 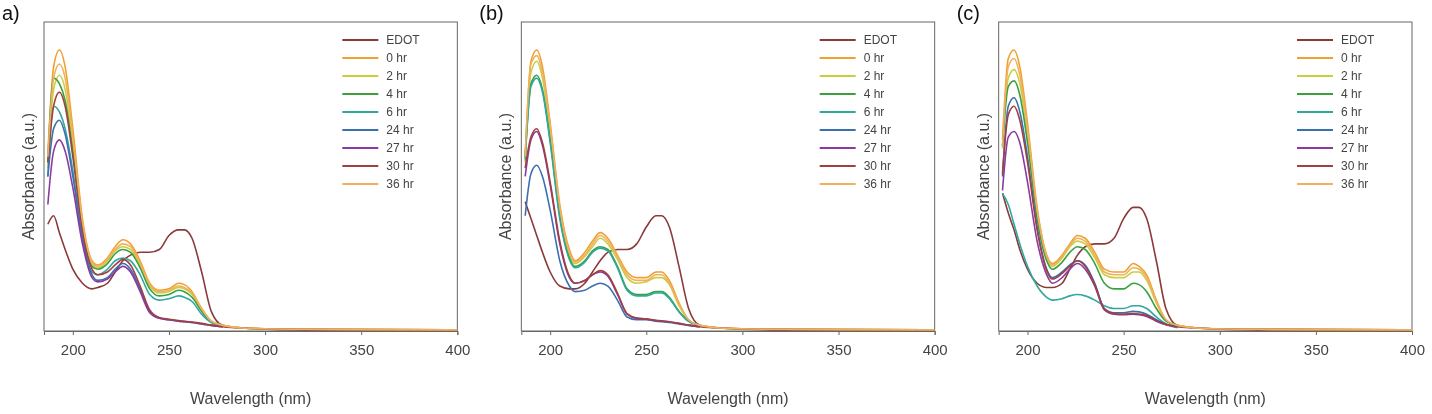 What do you see at coordinates (491, 13) in the screenshot?
I see `chart-title: (b)` at bounding box center [491, 13].